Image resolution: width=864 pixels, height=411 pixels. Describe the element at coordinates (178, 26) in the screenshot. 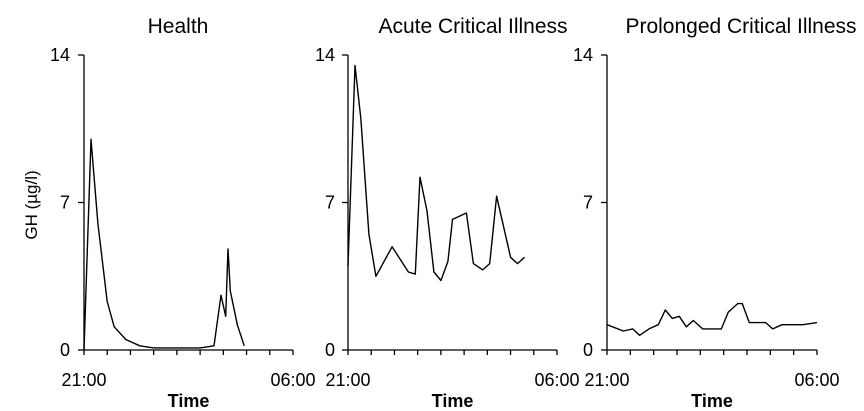

I see `chart-title: Health` at that location.